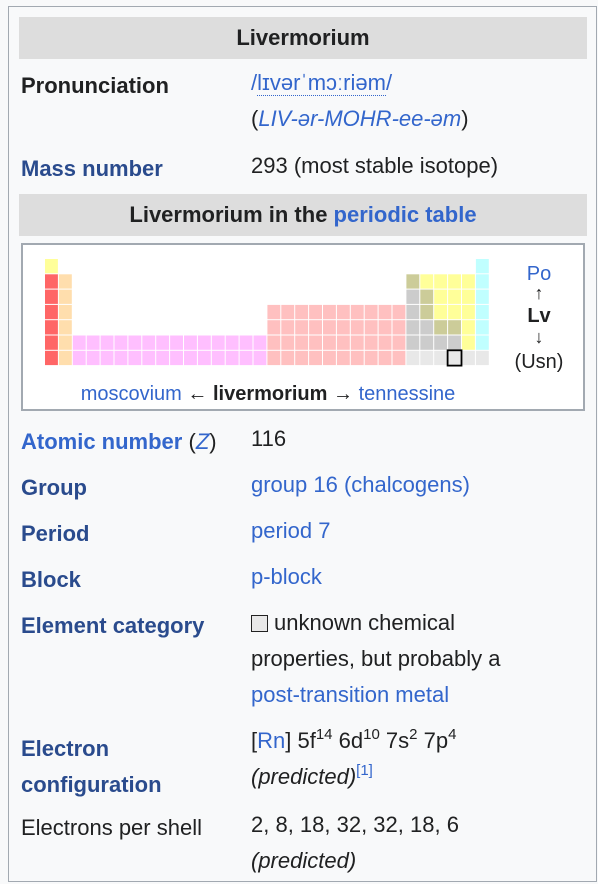 The height and width of the screenshot is (884, 598). I want to click on block-link: Block, so click(51, 579).